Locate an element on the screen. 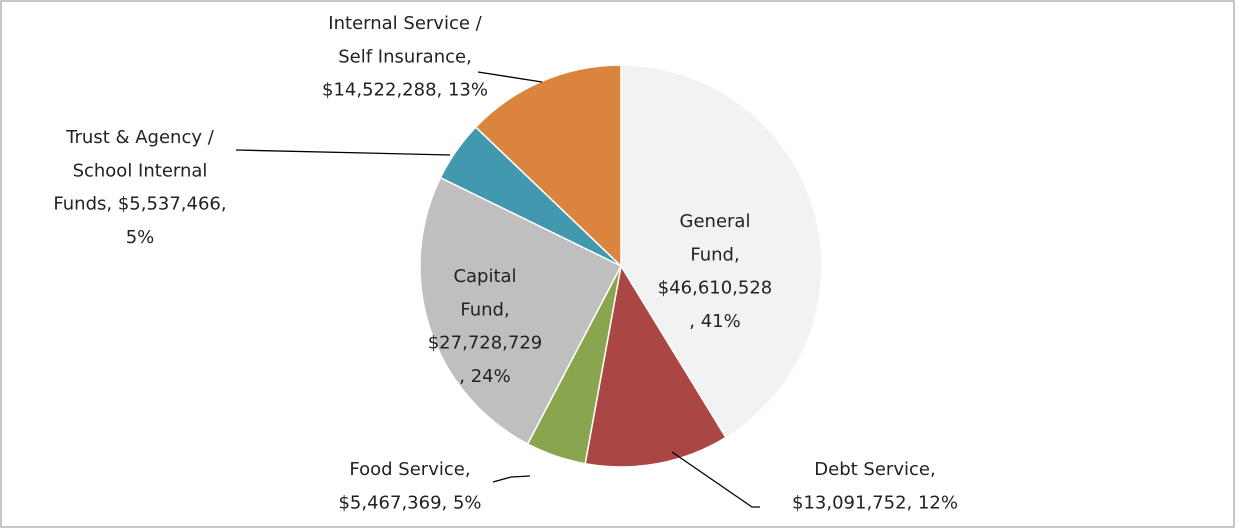 Image resolution: width=1236 pixels, height=529 pixels. data-label: $46,610,528 is located at coordinates (715, 288).